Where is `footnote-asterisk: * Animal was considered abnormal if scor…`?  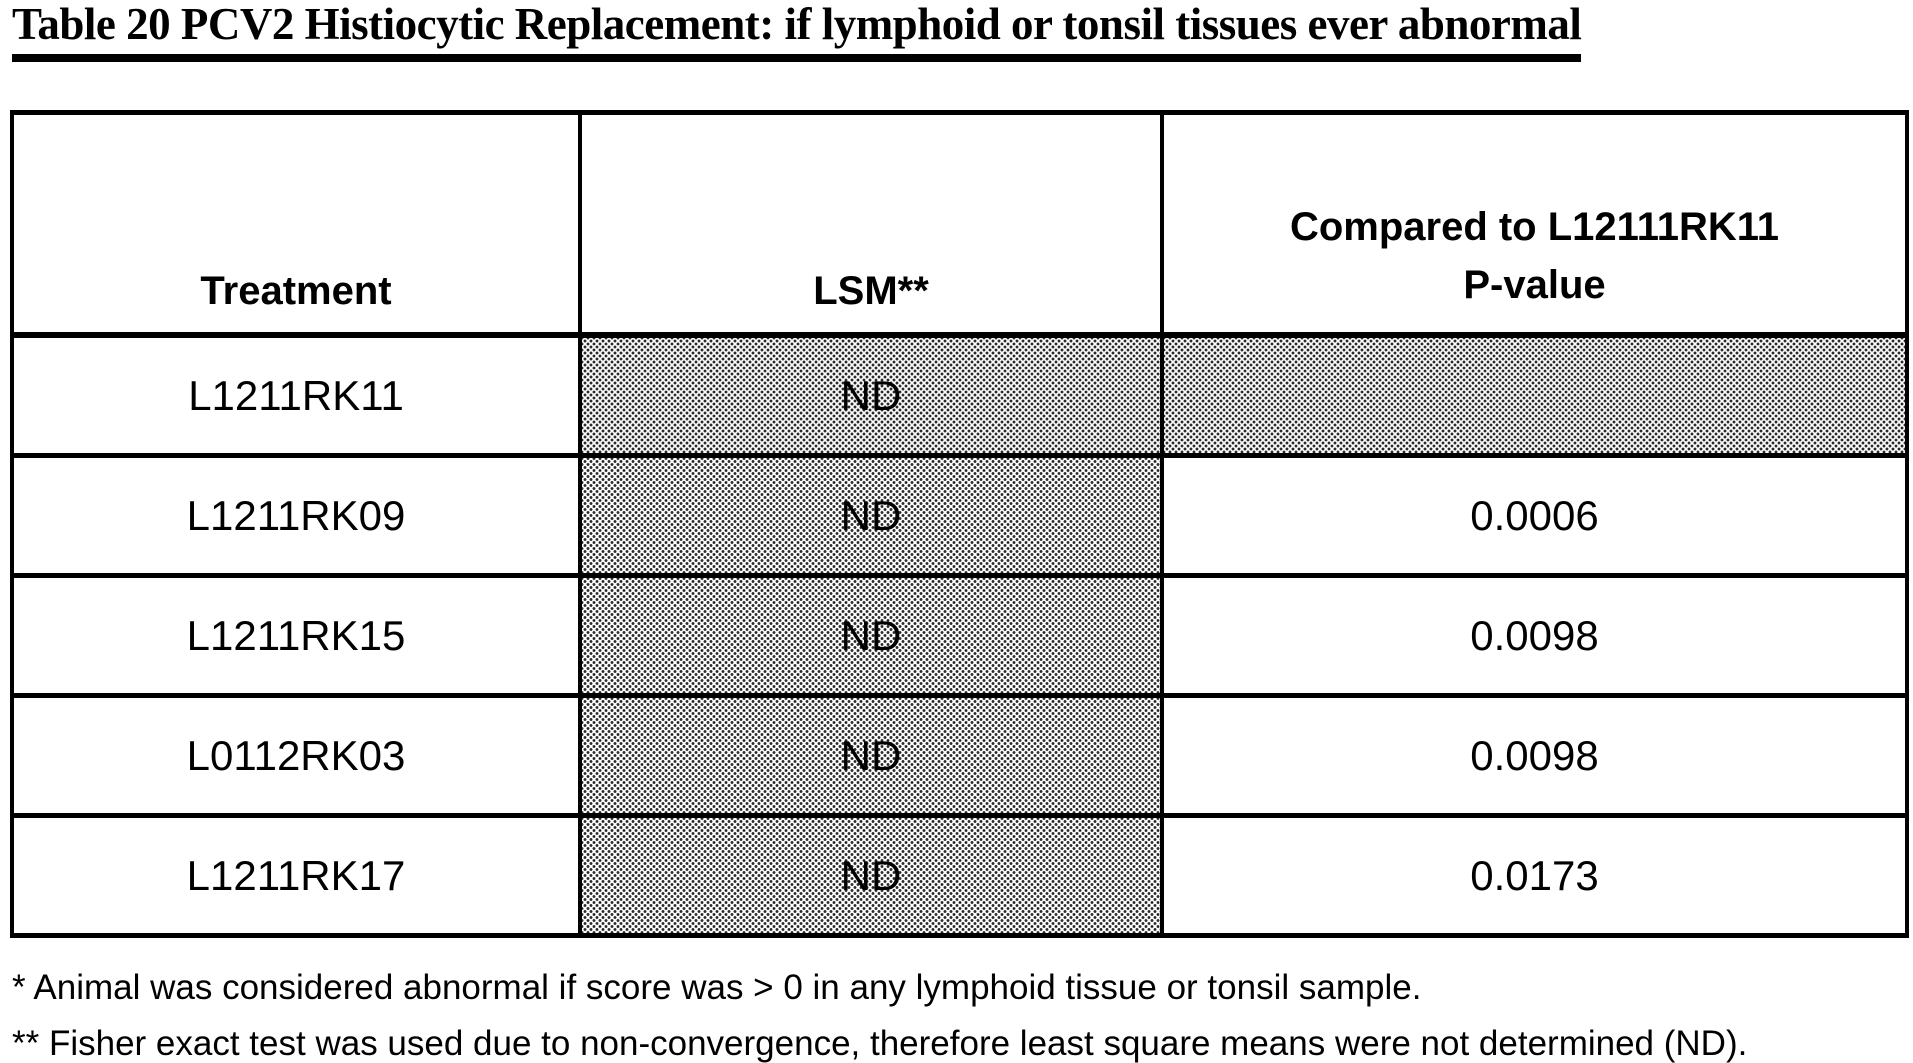
footnote-asterisk: * Animal was considered abnormal if scor… is located at coordinates (717, 987).